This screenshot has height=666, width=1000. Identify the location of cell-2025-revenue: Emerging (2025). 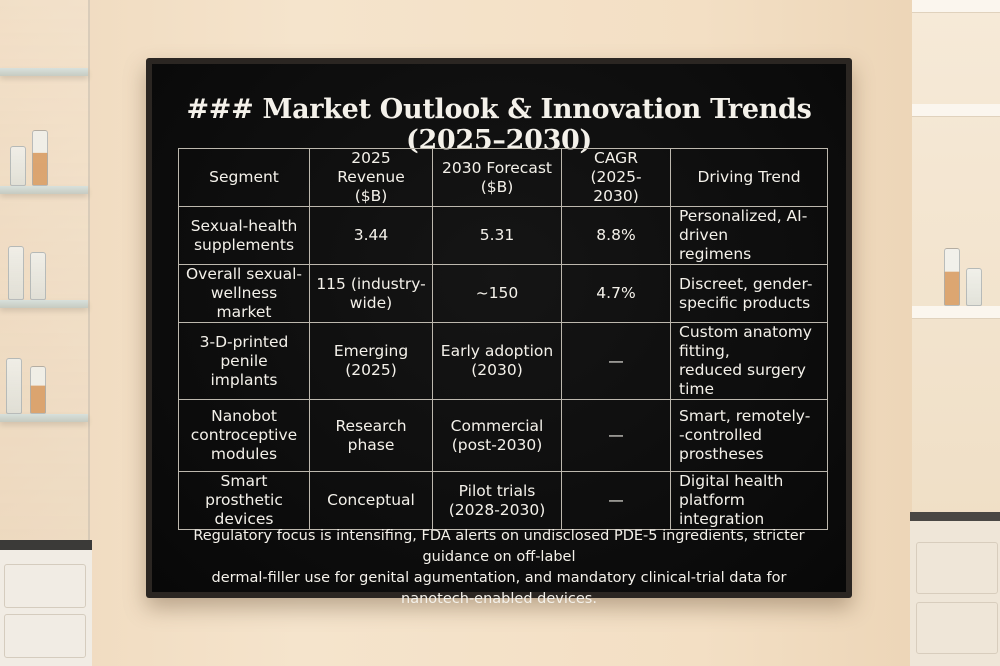
(371, 361).